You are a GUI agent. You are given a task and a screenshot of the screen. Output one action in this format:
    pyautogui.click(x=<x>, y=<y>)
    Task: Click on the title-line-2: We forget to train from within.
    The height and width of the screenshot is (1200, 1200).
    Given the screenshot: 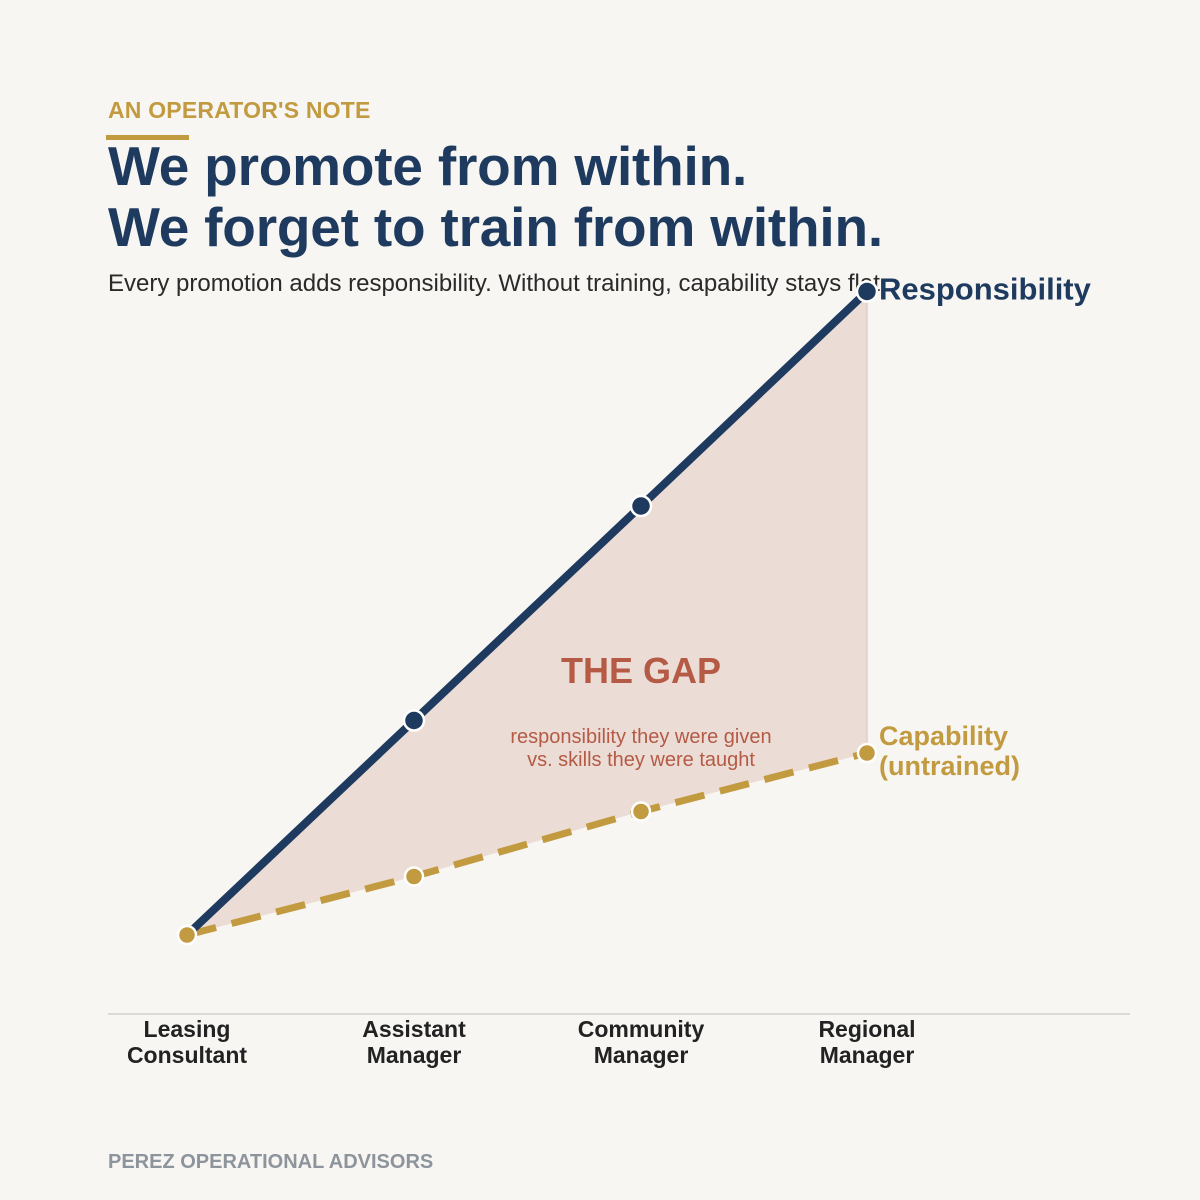 What is the action you would take?
    pyautogui.click(x=495, y=227)
    